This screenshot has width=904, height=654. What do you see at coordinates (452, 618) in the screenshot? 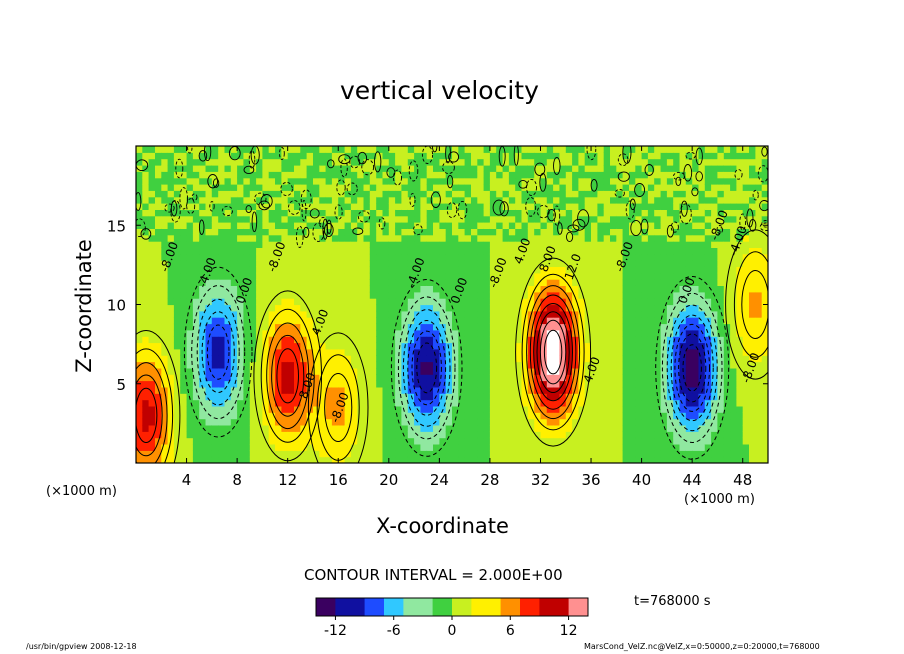
I see `colorbar: -12 -6 0 6 12` at bounding box center [452, 618].